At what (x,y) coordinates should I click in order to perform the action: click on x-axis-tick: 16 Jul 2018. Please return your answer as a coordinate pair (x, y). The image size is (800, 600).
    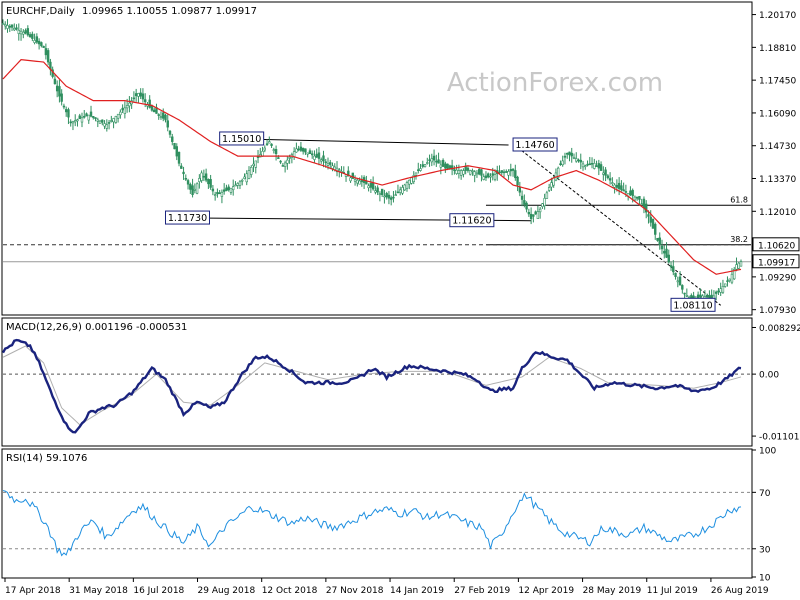
    Looking at the image, I should click on (158, 591).